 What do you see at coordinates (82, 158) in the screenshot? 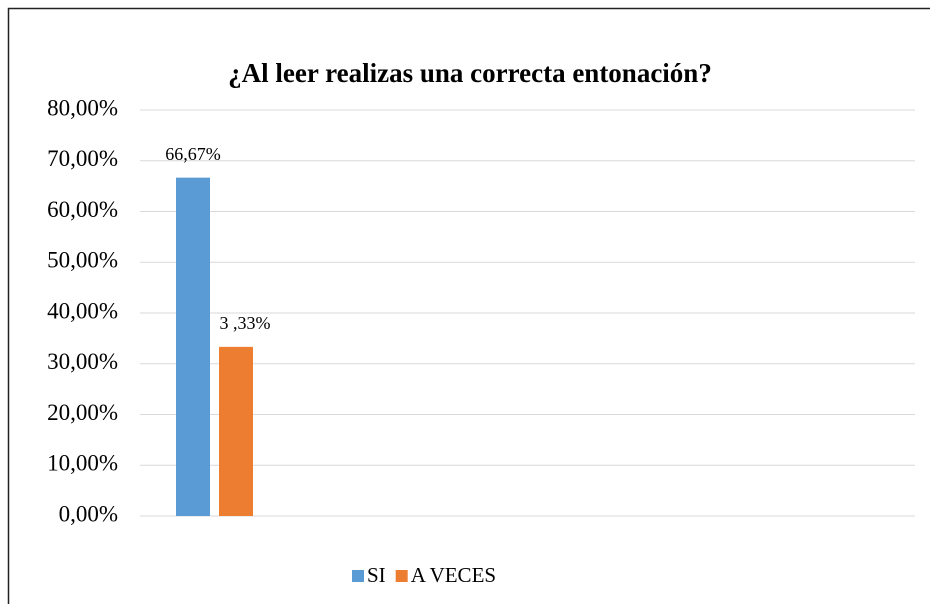
I see `y-tick-label: 70,00%` at bounding box center [82, 158].